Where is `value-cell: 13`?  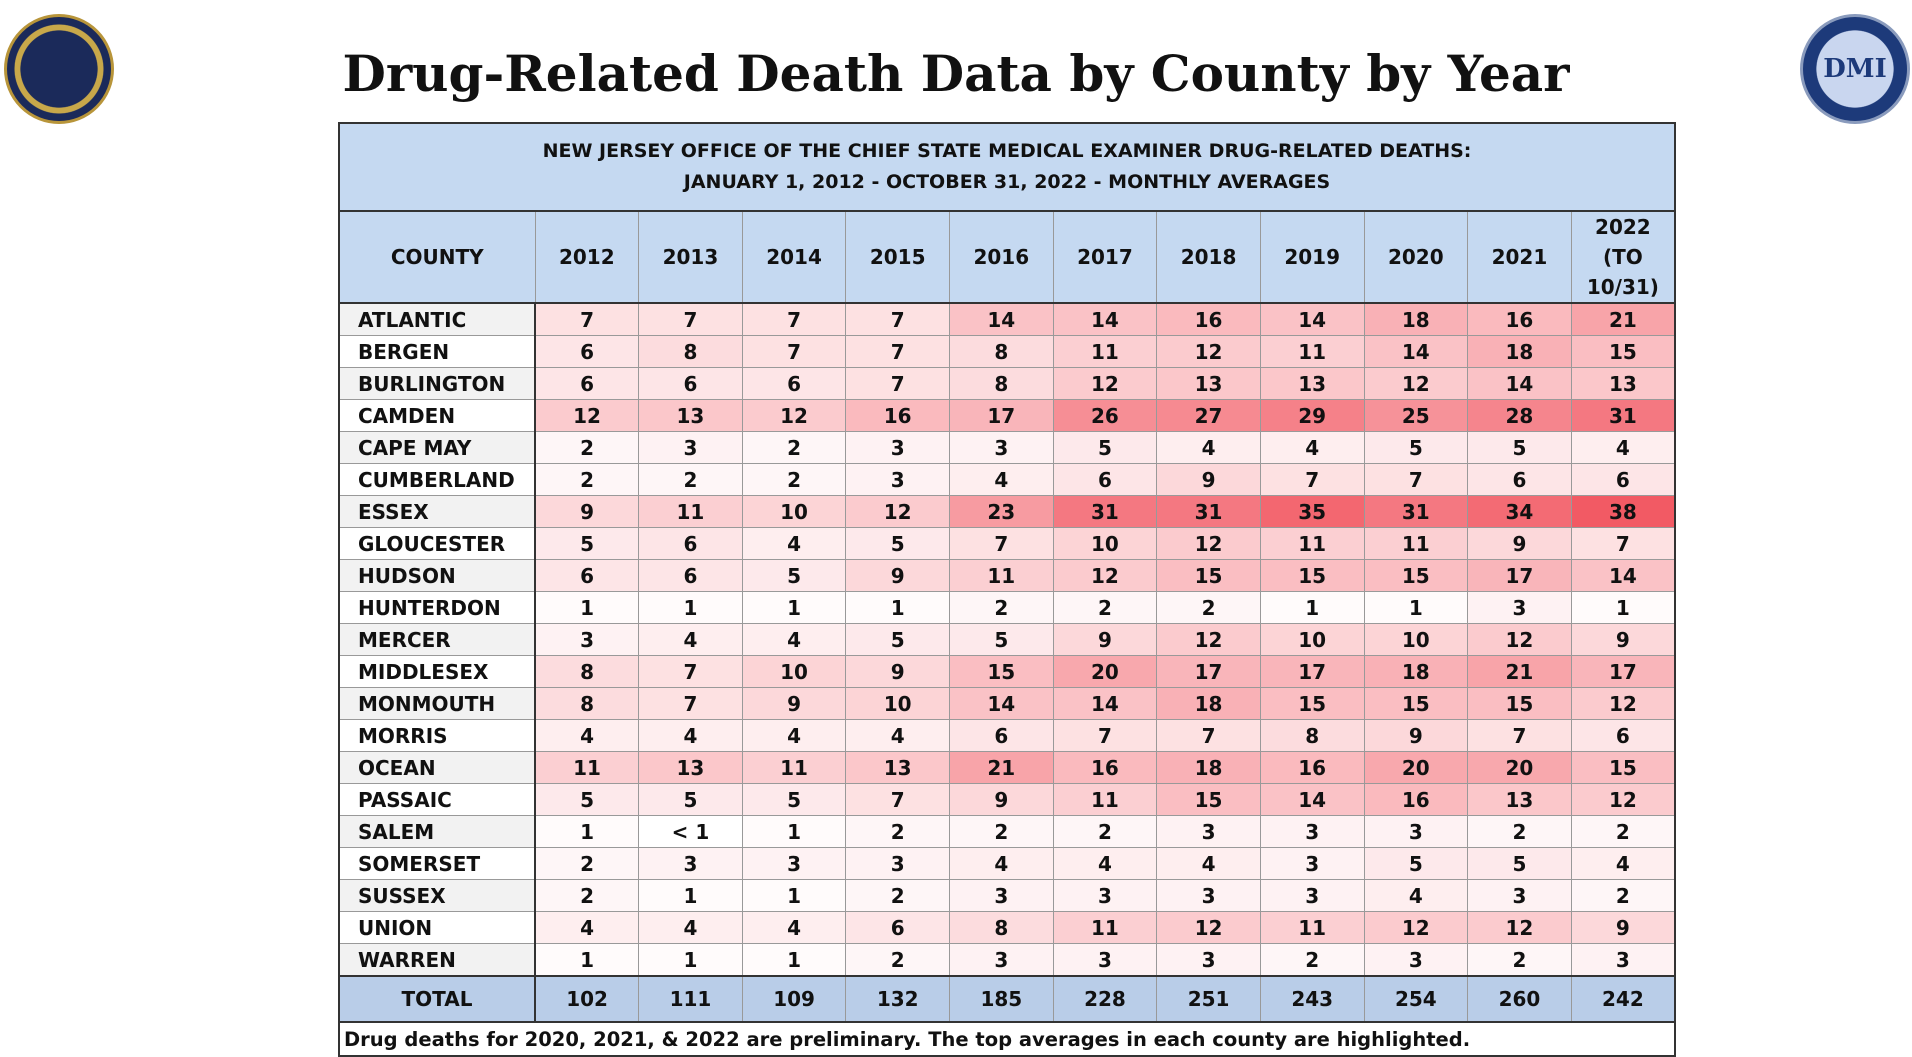
value-cell: 13 is located at coordinates (1519, 799).